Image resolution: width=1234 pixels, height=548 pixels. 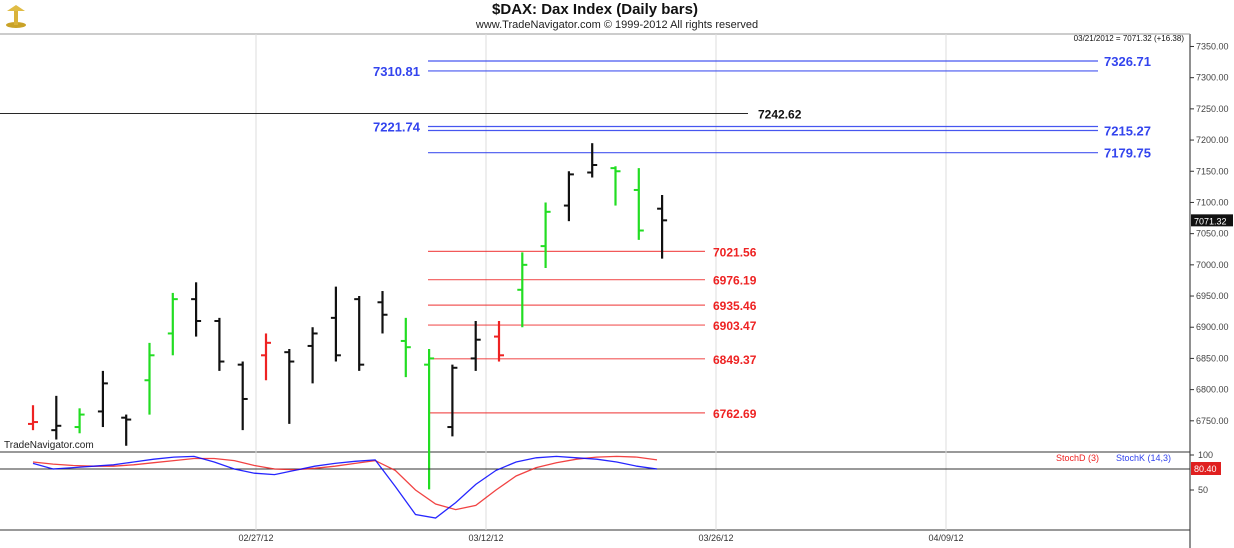 What do you see at coordinates (1203, 490) in the screenshot?
I see `stoch-y-tick-label: 50` at bounding box center [1203, 490].